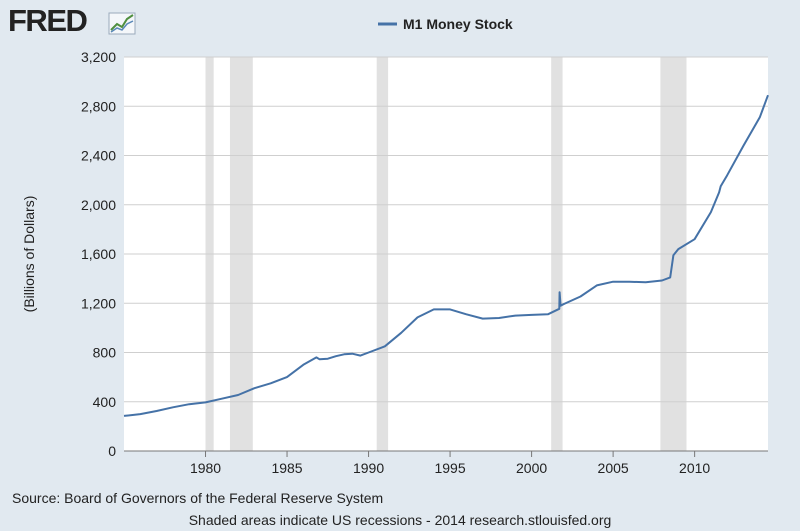 The width and height of the screenshot is (800, 531). Describe the element at coordinates (449, 468) in the screenshot. I see `x-tick-label: 1995` at that location.